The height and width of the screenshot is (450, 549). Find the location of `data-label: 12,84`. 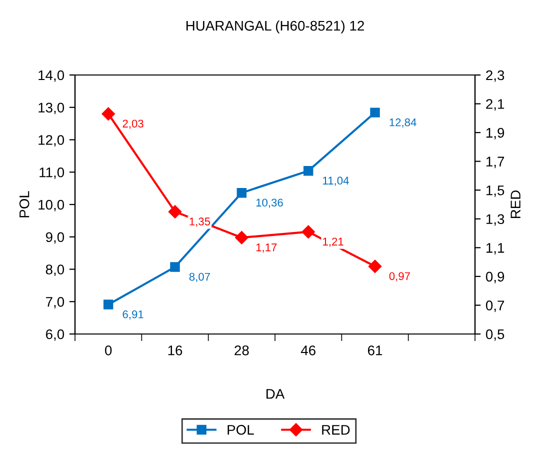

data-label: 12,84 is located at coordinates (403, 123).